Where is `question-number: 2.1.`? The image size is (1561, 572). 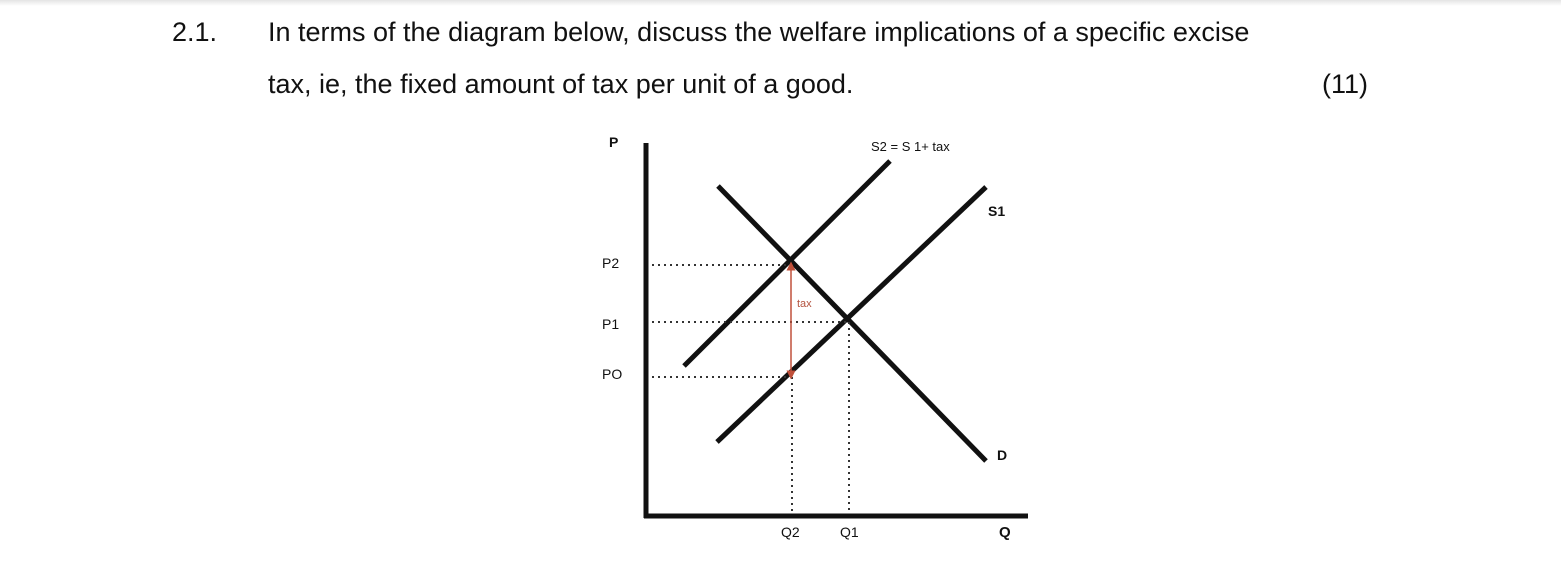 question-number: 2.1. is located at coordinates (195, 32).